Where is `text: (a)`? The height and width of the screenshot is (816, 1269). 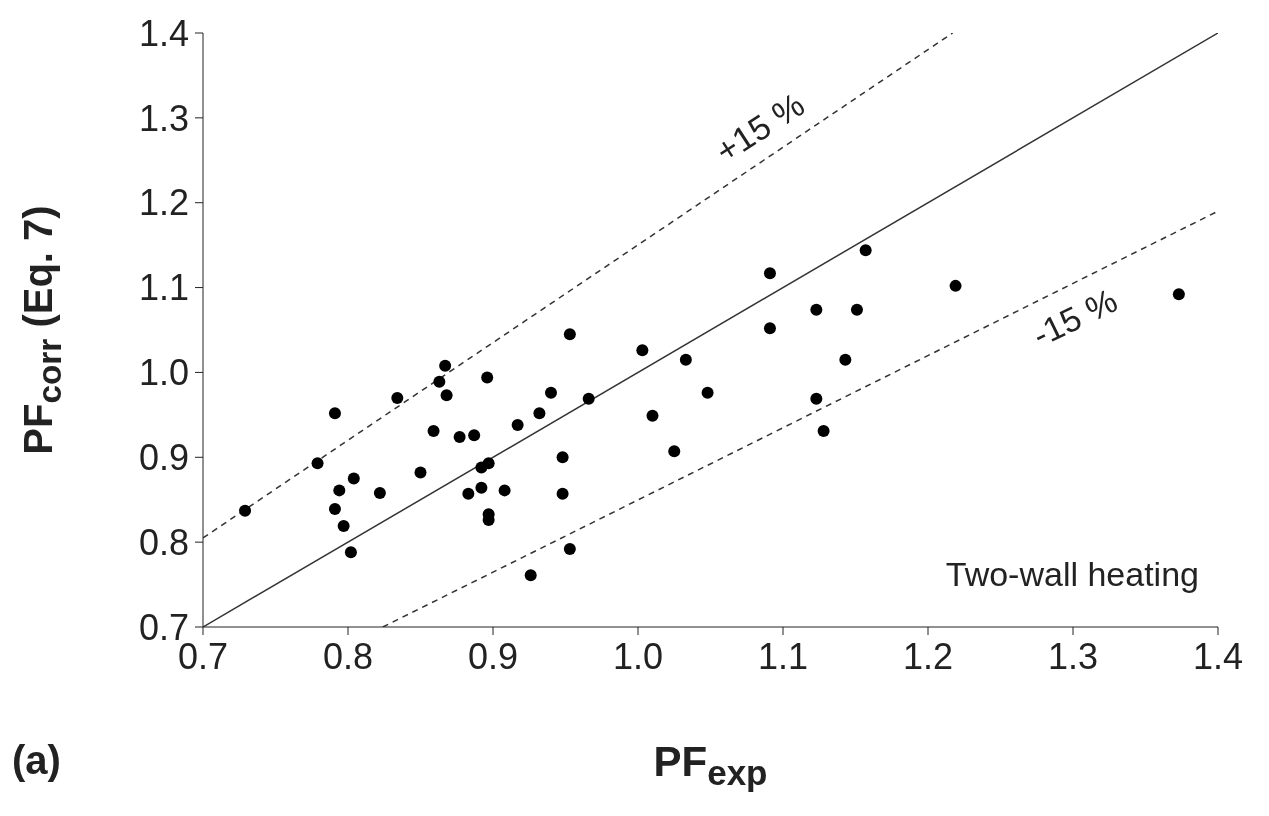
text: (a) is located at coordinates (36, 760).